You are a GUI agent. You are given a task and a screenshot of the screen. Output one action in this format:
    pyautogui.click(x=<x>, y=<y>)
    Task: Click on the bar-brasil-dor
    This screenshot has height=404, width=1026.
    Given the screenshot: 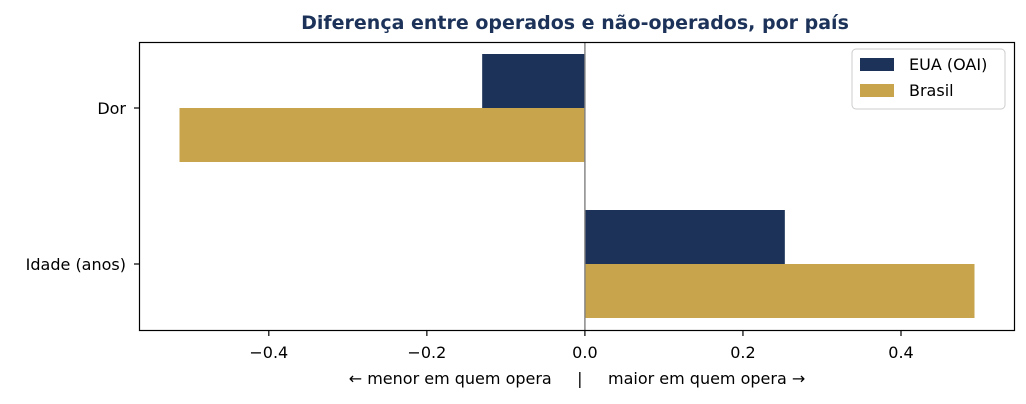 What is the action you would take?
    pyautogui.click(x=382, y=135)
    